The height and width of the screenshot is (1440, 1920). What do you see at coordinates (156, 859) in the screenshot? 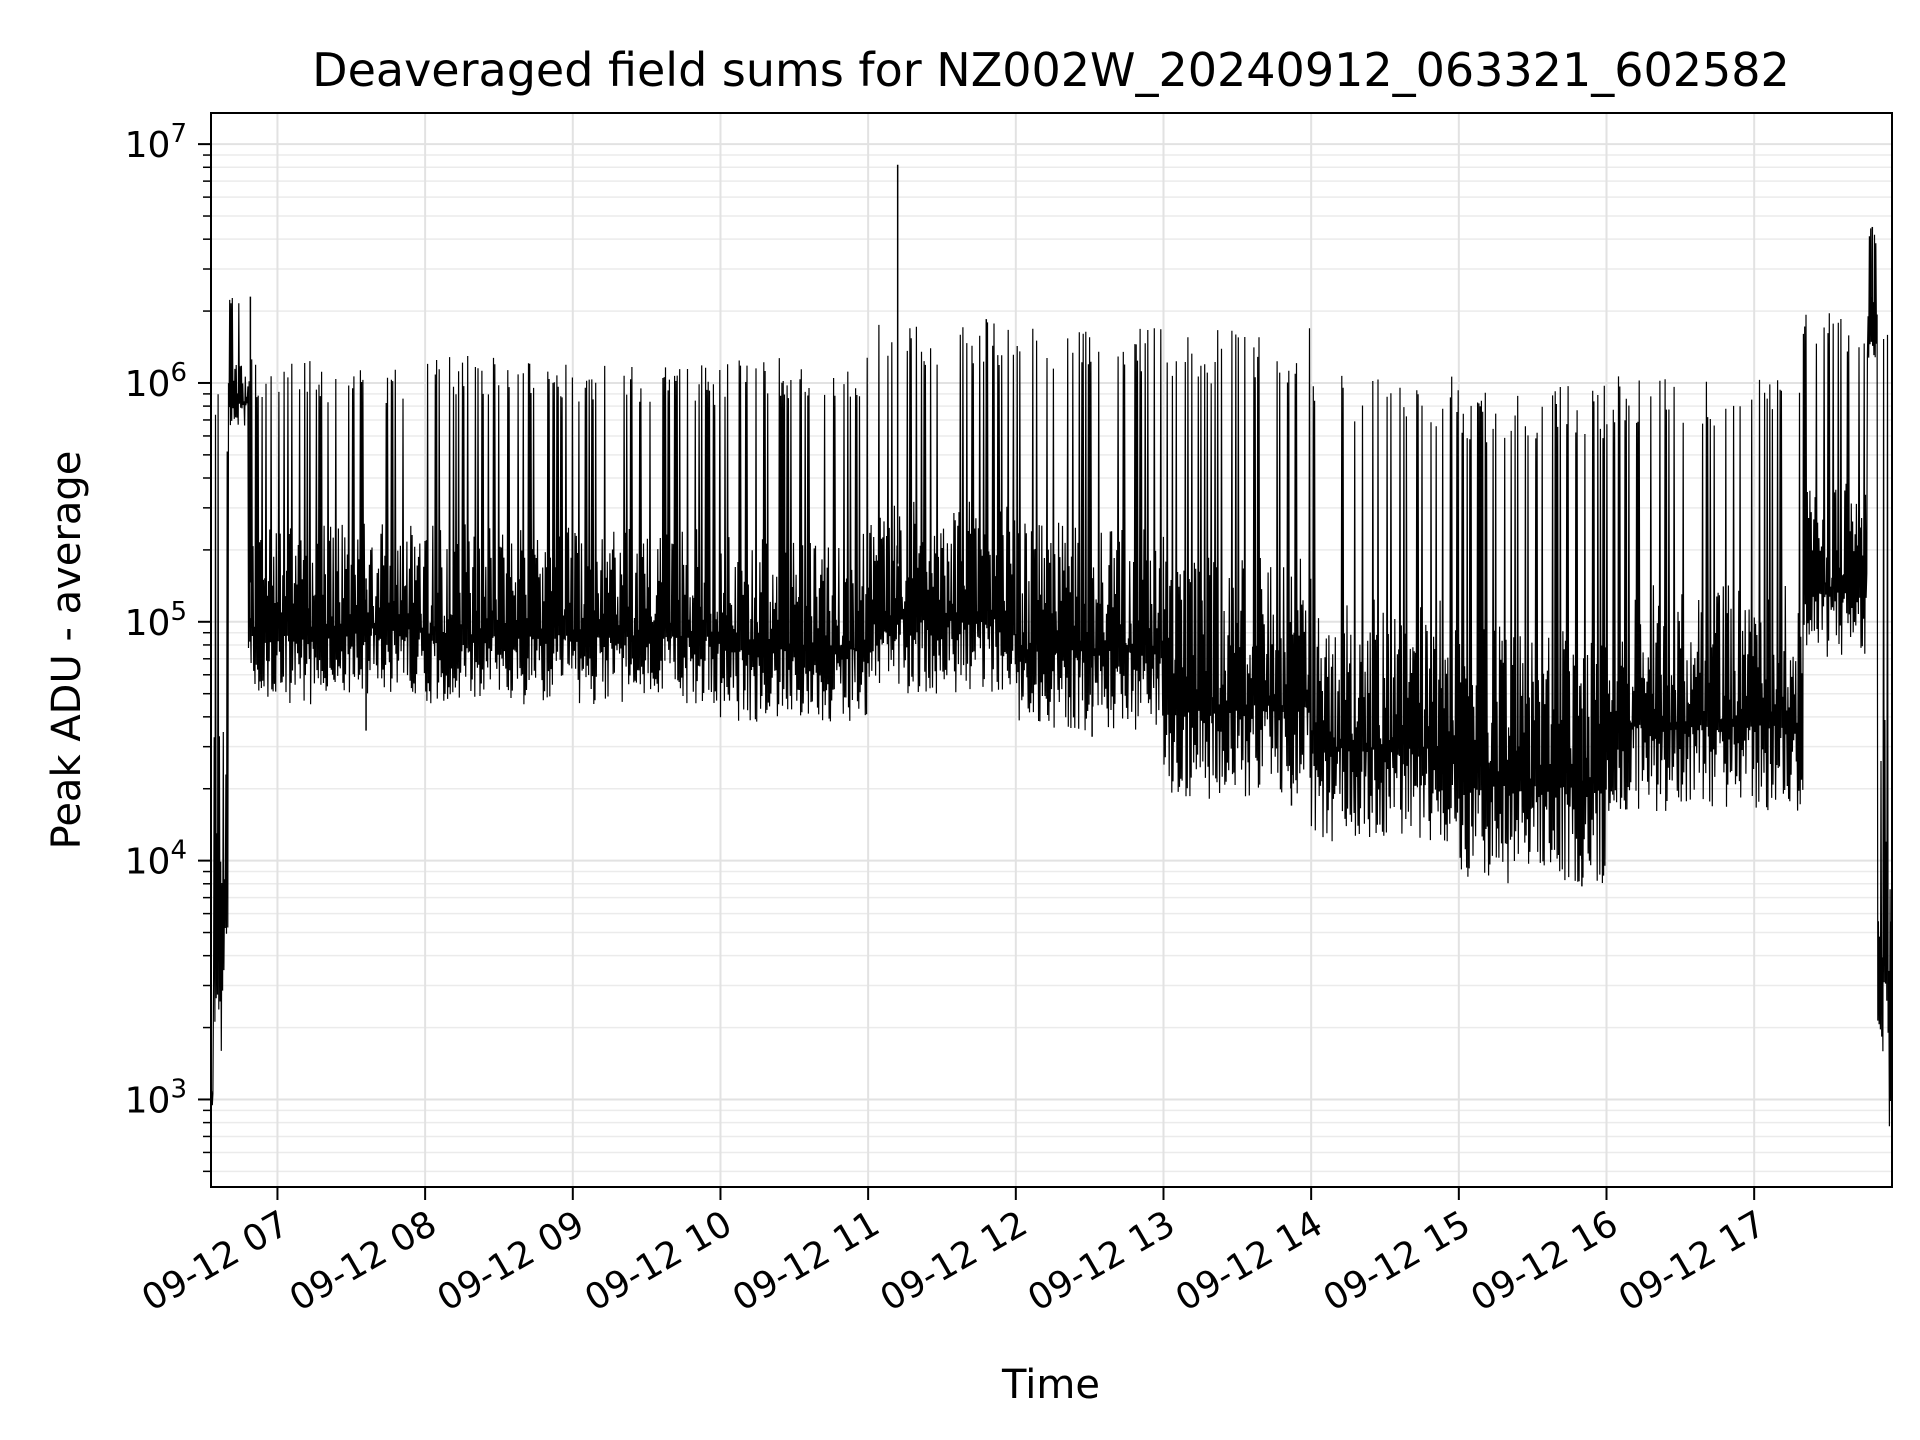
I see `y-tick-label: 10⁴` at bounding box center [156, 859].